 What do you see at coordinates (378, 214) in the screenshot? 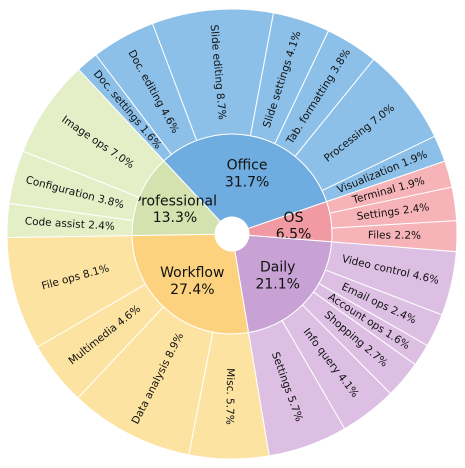
I see `category-name: Settings` at bounding box center [378, 214].